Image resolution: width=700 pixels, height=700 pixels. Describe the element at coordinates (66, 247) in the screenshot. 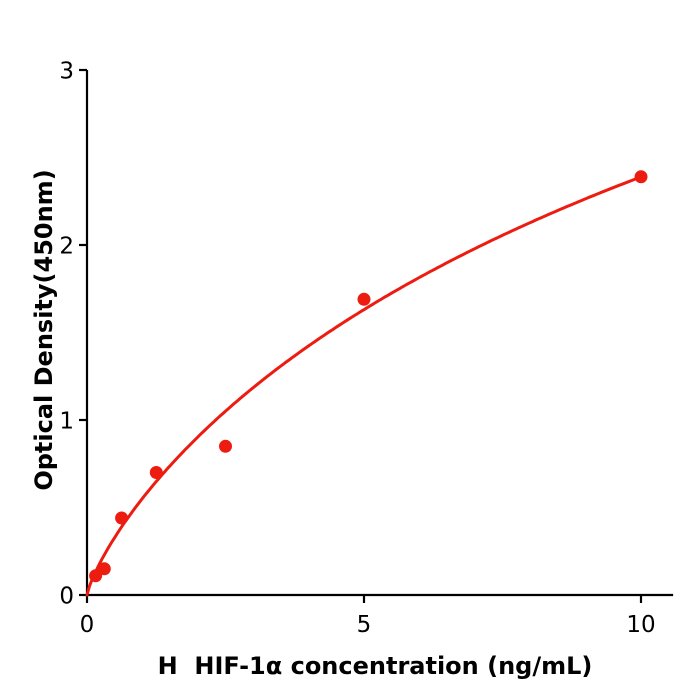

I see `y-tick-label: 2` at that location.